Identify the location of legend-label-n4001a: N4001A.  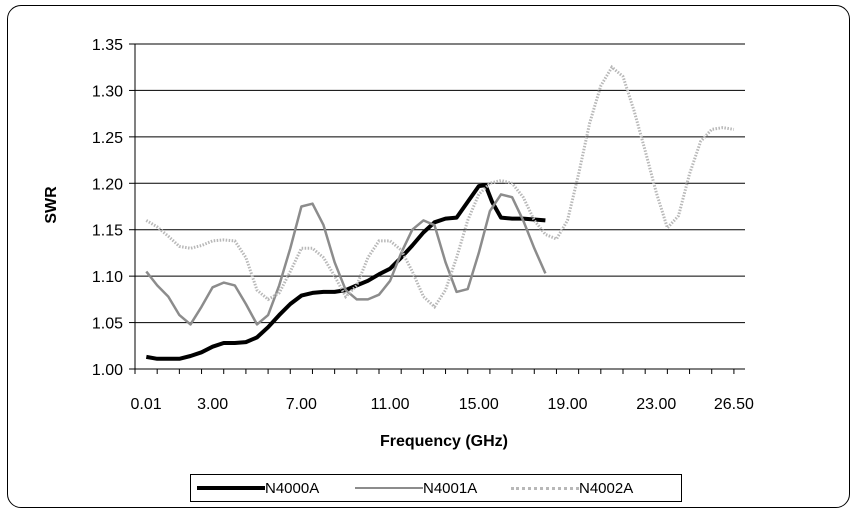
(450, 488).